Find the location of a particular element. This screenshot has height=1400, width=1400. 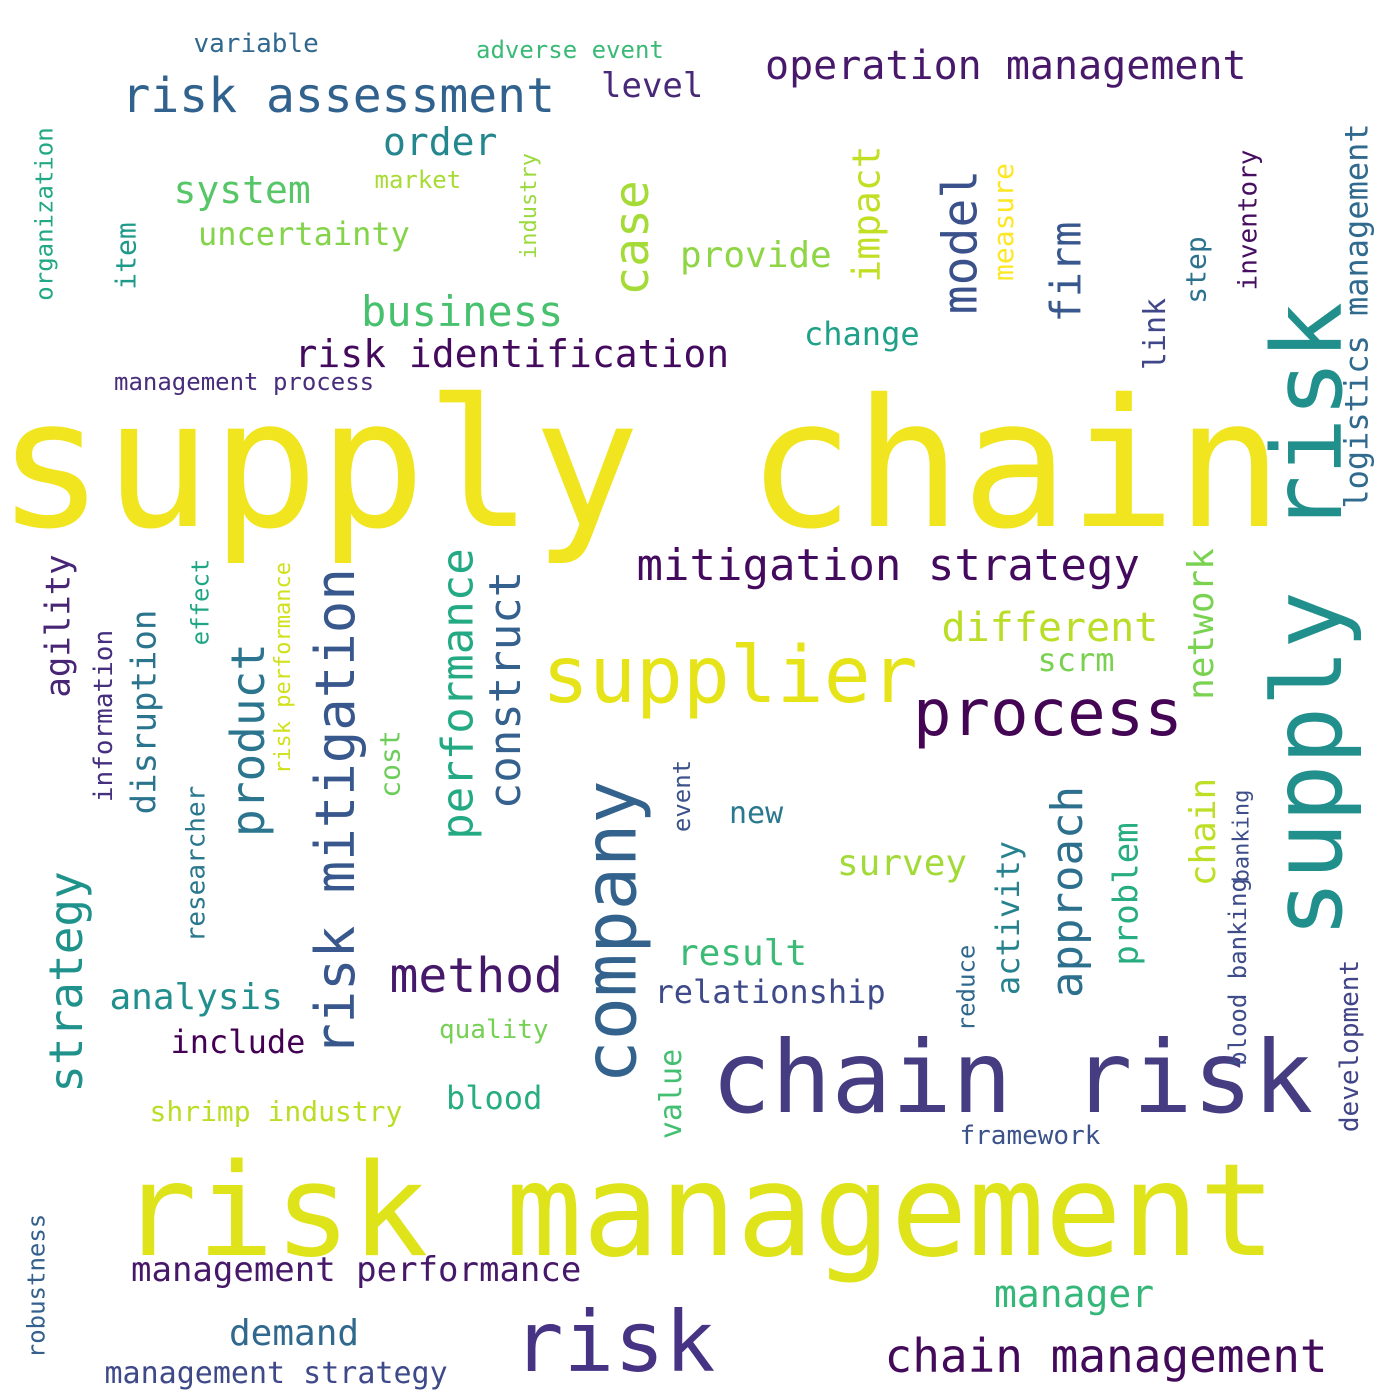

word-management-strategy: management strategy is located at coordinates (276, 1373).